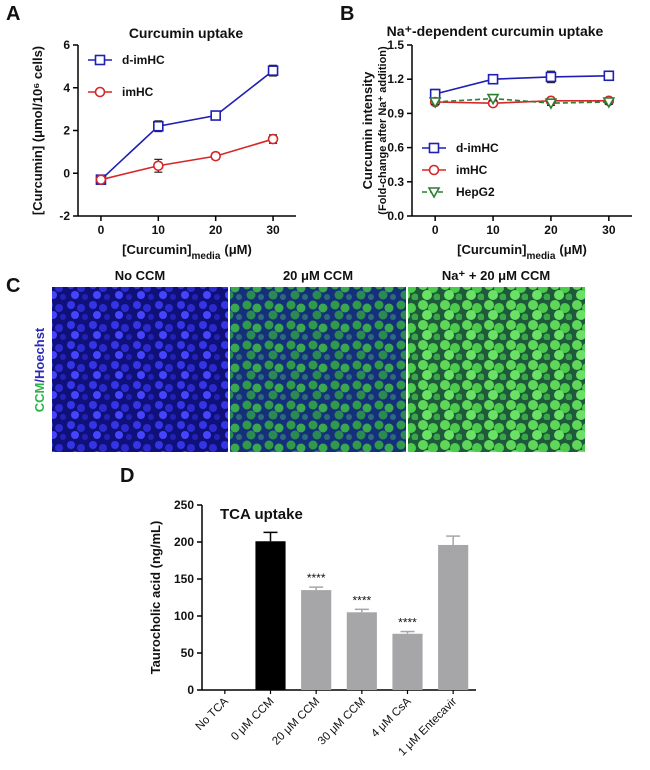 This screenshot has height=770, width=650. Describe the element at coordinates (347, 14) in the screenshot. I see `panel-label: B` at that location.